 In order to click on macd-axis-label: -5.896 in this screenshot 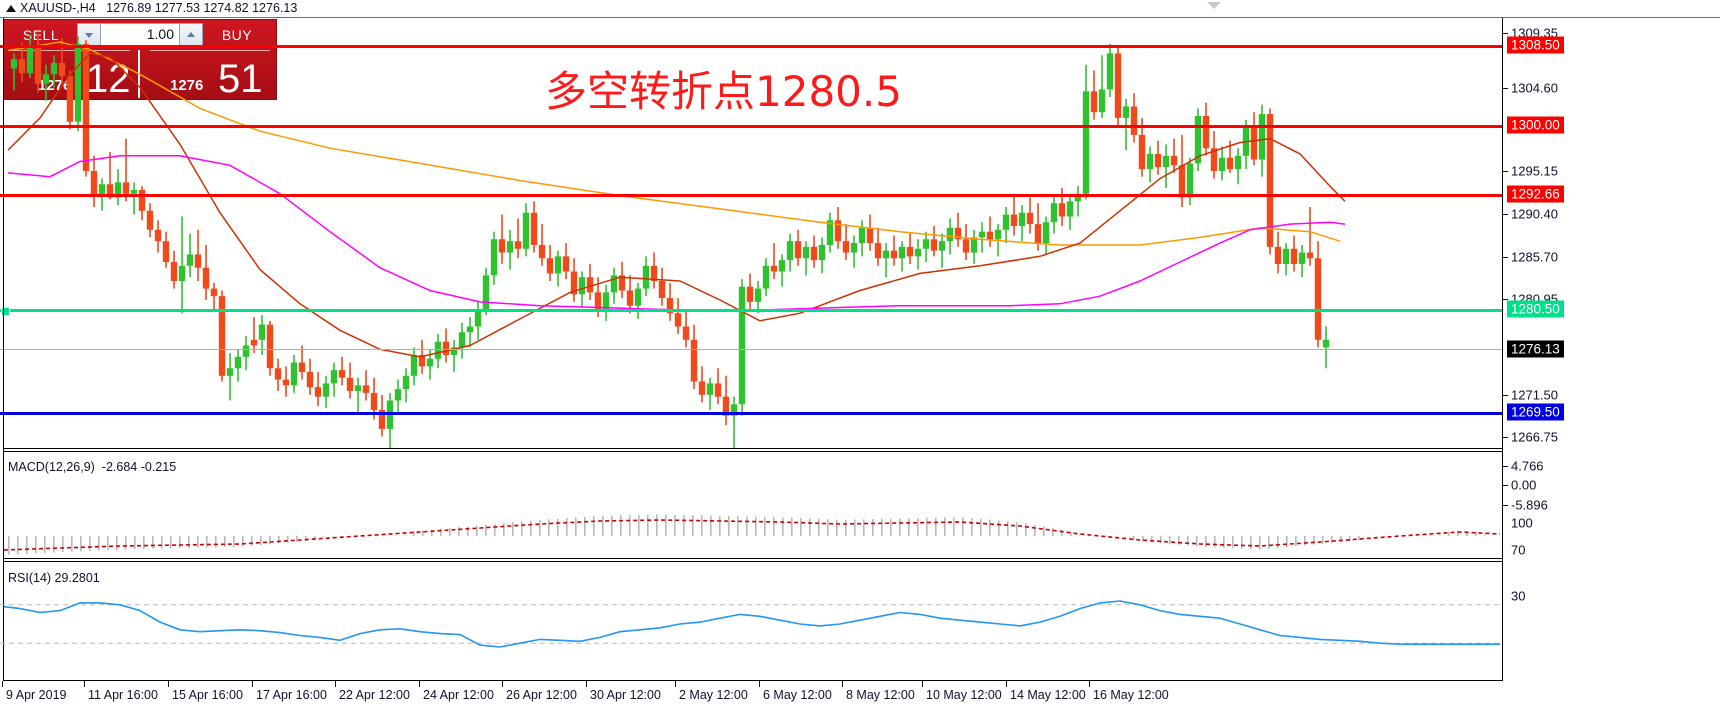, I will do `click(1529, 505)`.